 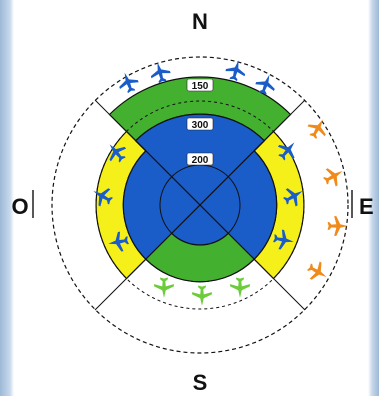 I want to click on ring-label-200: 200, so click(x=200, y=159).